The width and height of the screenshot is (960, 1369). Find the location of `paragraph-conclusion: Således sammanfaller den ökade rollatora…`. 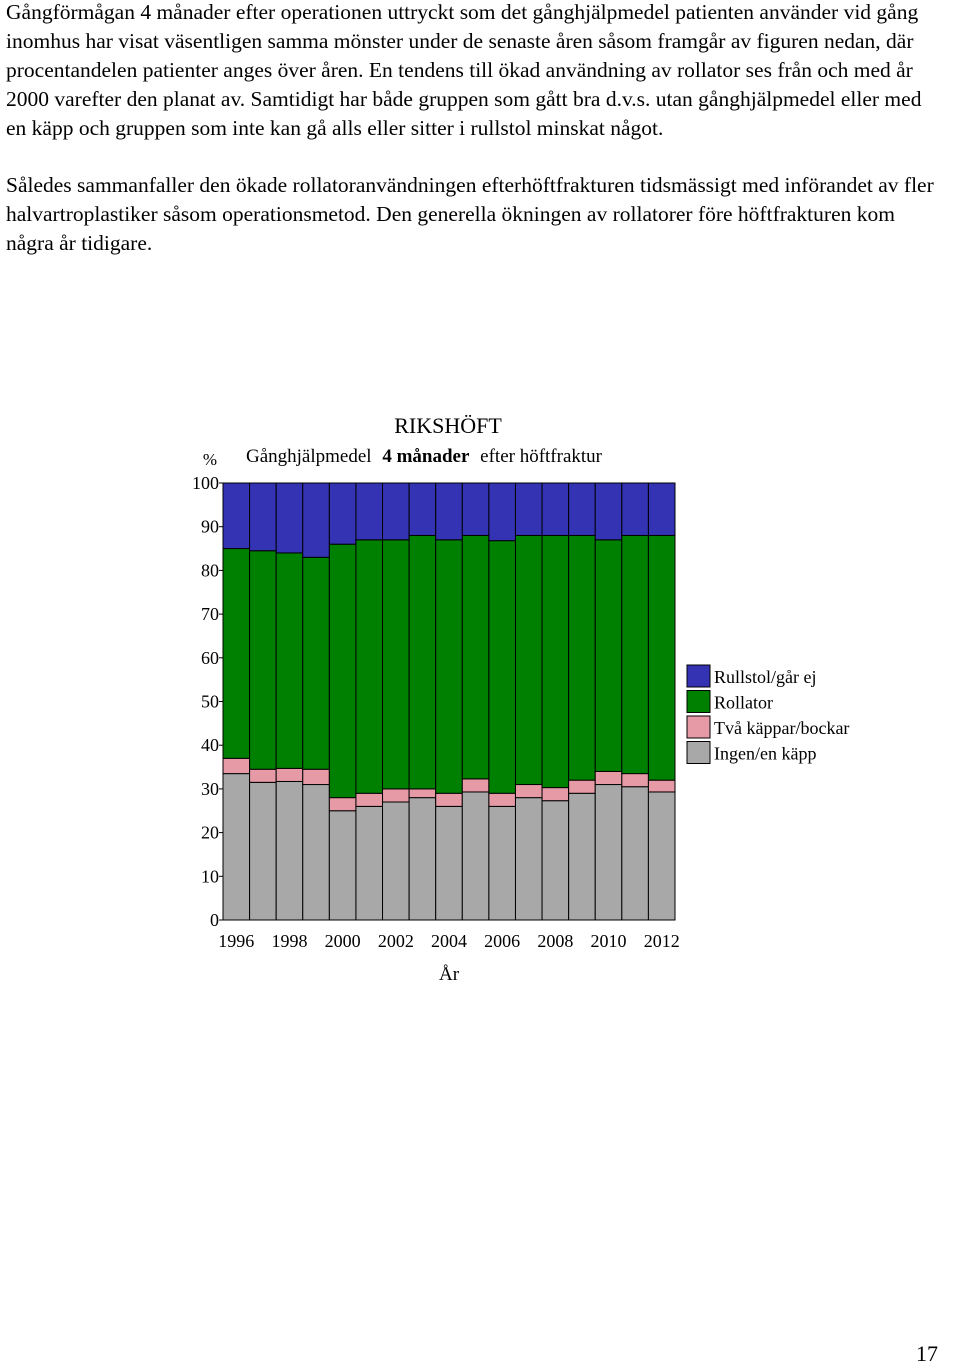

paragraph-conclusion: Således sammanfaller den ökade rollatora… is located at coordinates (470, 214).